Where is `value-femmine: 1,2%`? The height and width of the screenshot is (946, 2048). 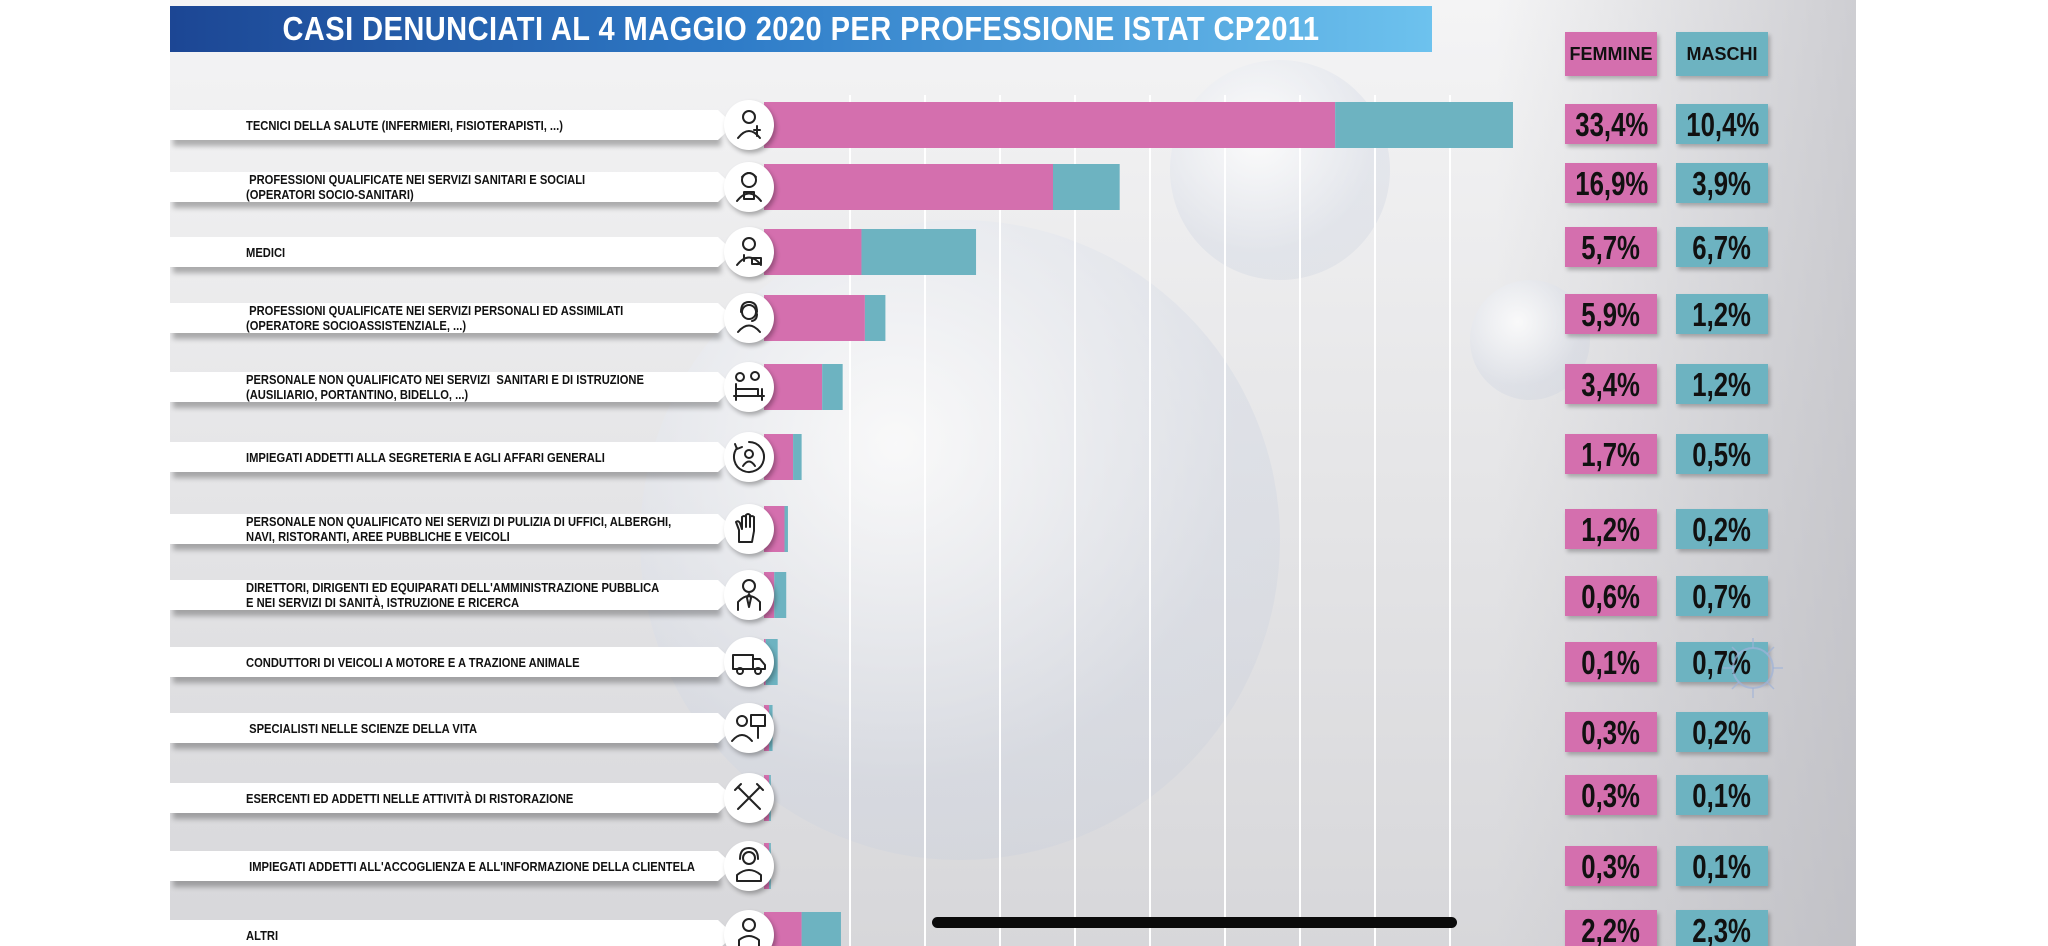
value-femmine: 1,2% is located at coordinates (1611, 529).